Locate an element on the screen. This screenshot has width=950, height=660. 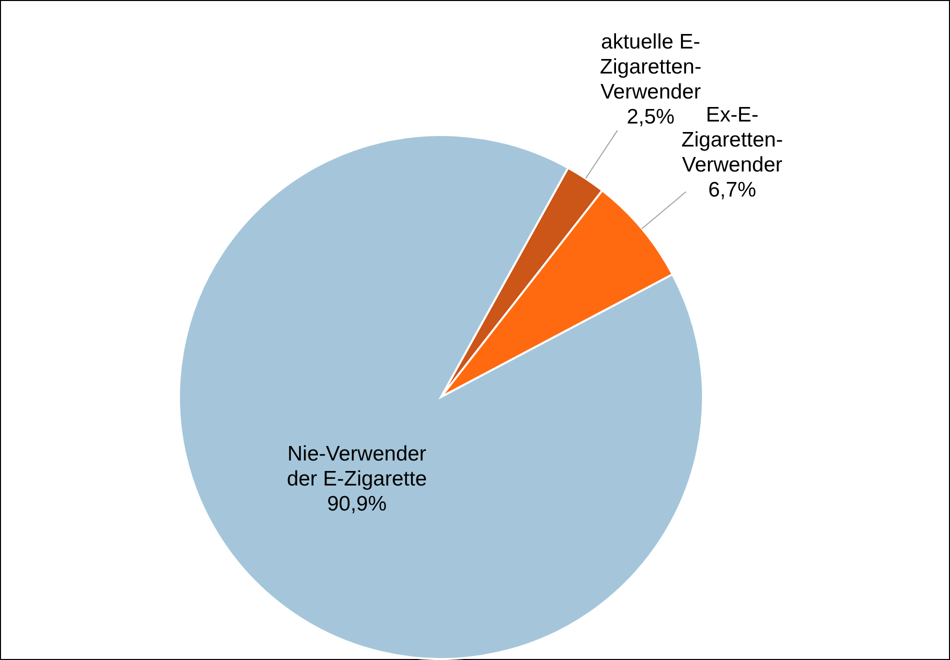
data-label: 2,5% is located at coordinates (650, 117).